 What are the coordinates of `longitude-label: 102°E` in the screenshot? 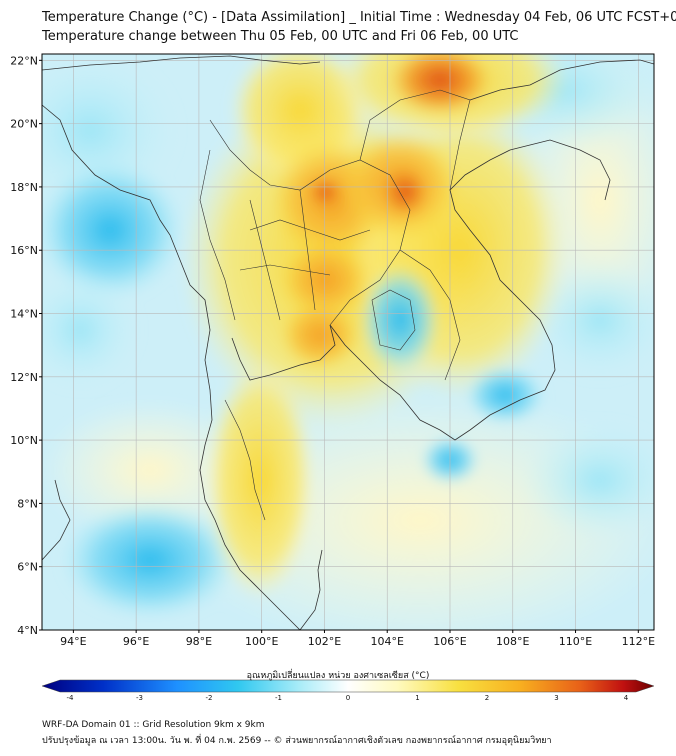 It's located at (324, 641).